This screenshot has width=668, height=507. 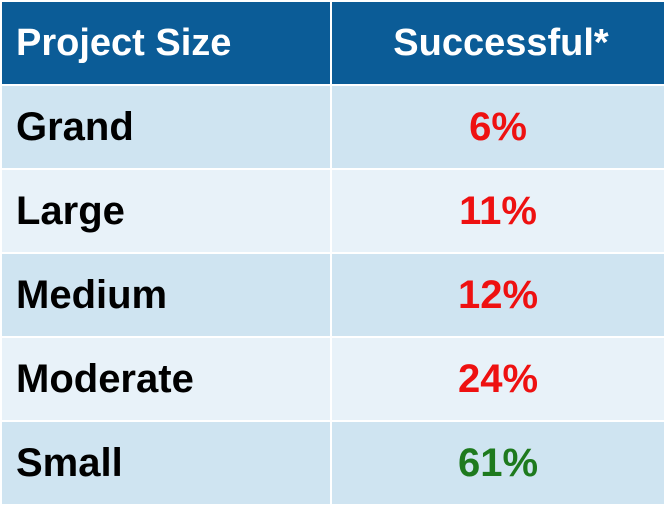 What do you see at coordinates (498, 378) in the screenshot?
I see `success-rate-cell: 24%` at bounding box center [498, 378].